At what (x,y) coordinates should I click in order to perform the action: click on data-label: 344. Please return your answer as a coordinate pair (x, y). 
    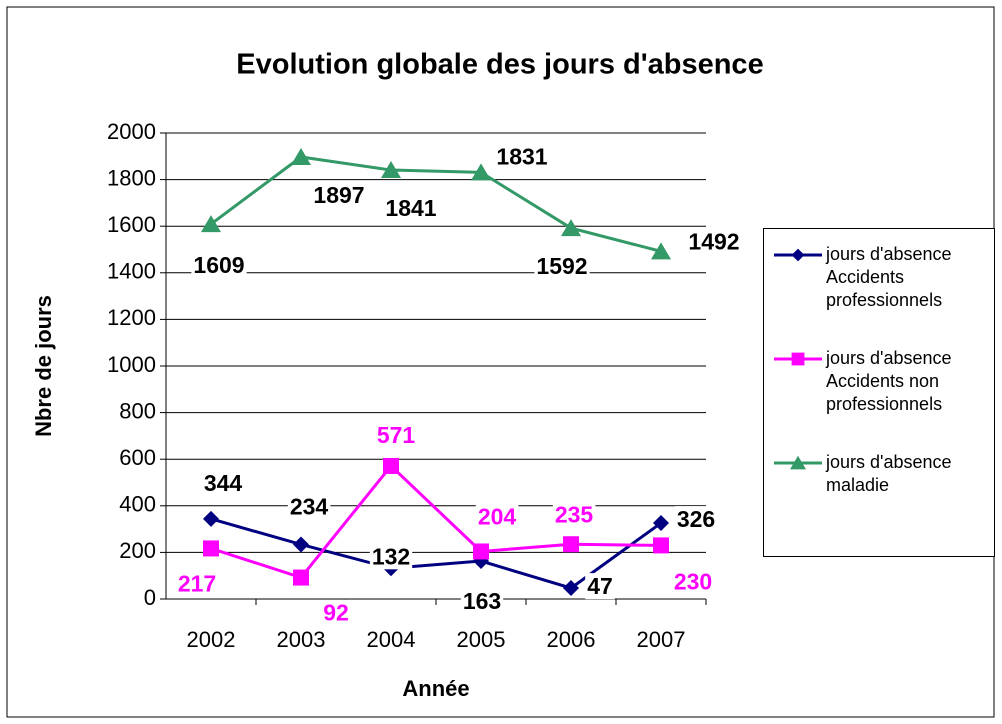
    Looking at the image, I should click on (223, 483).